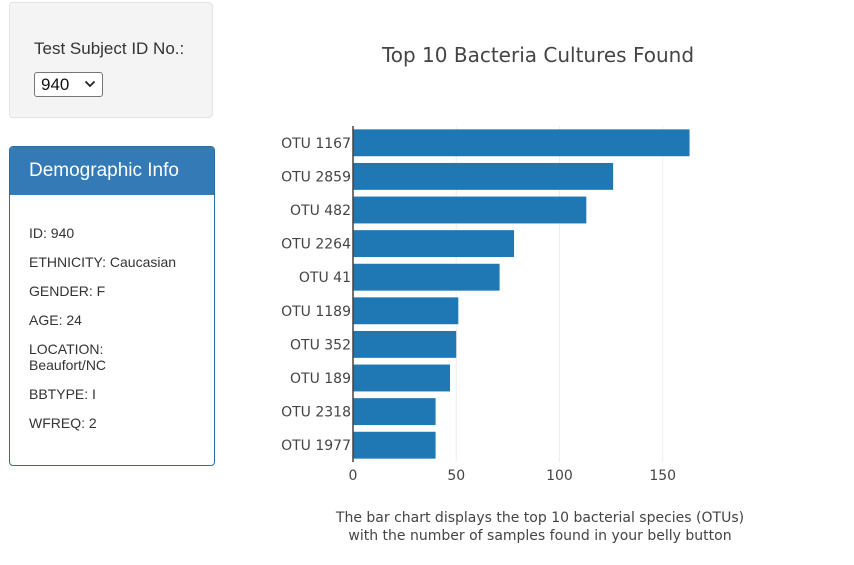 The height and width of the screenshot is (565, 854). I want to click on subject-selector-panel: Test Subject ID No.: 940, so click(111, 60).